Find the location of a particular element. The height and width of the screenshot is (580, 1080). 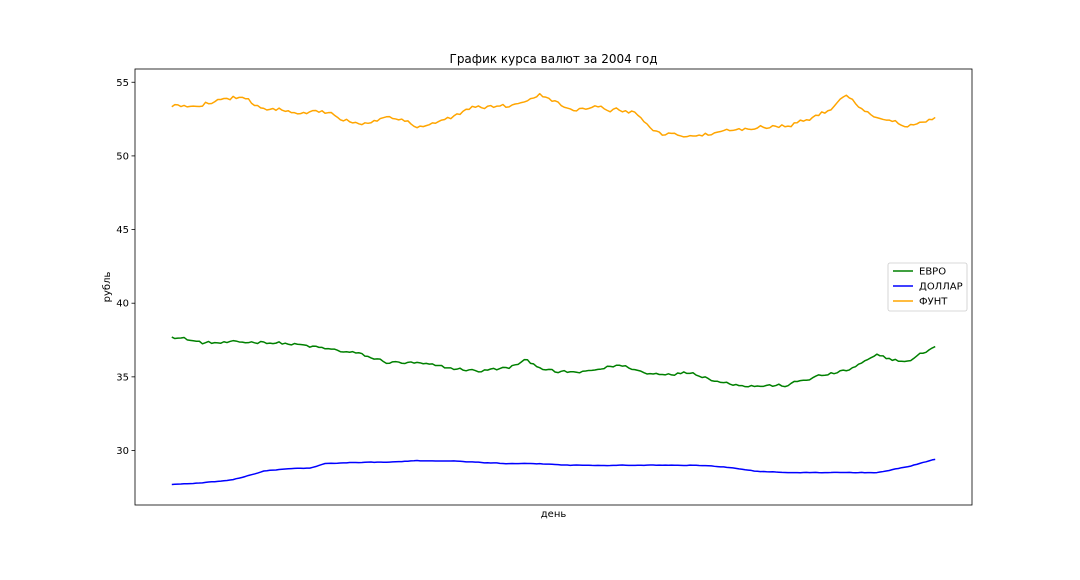

y-tick-label: 35 is located at coordinates (122, 377).